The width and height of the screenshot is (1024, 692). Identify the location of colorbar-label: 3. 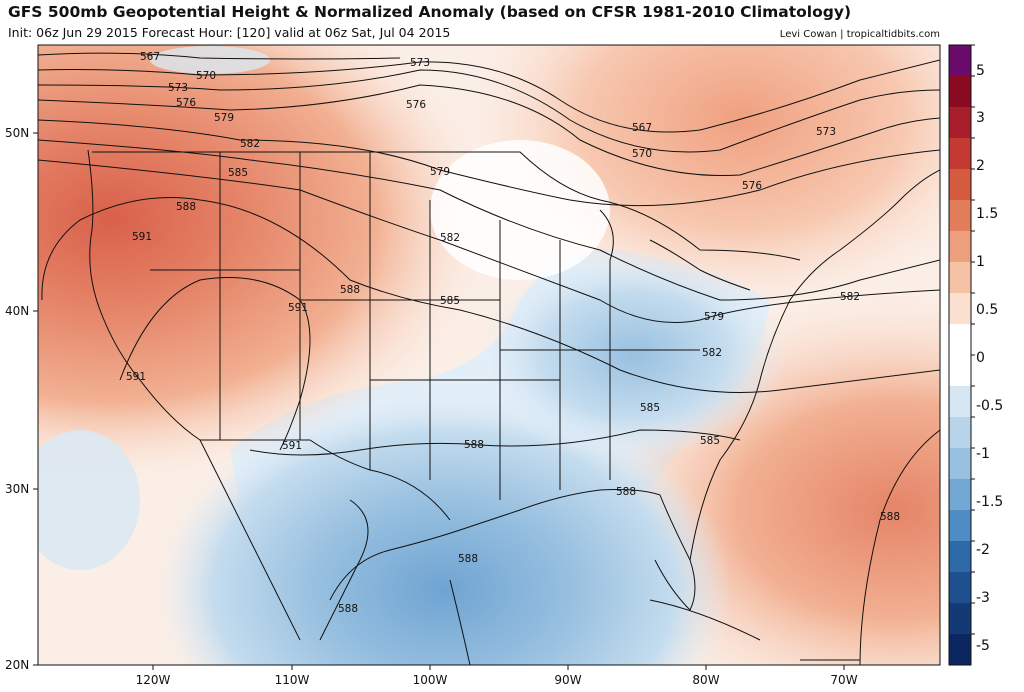
(980, 118).